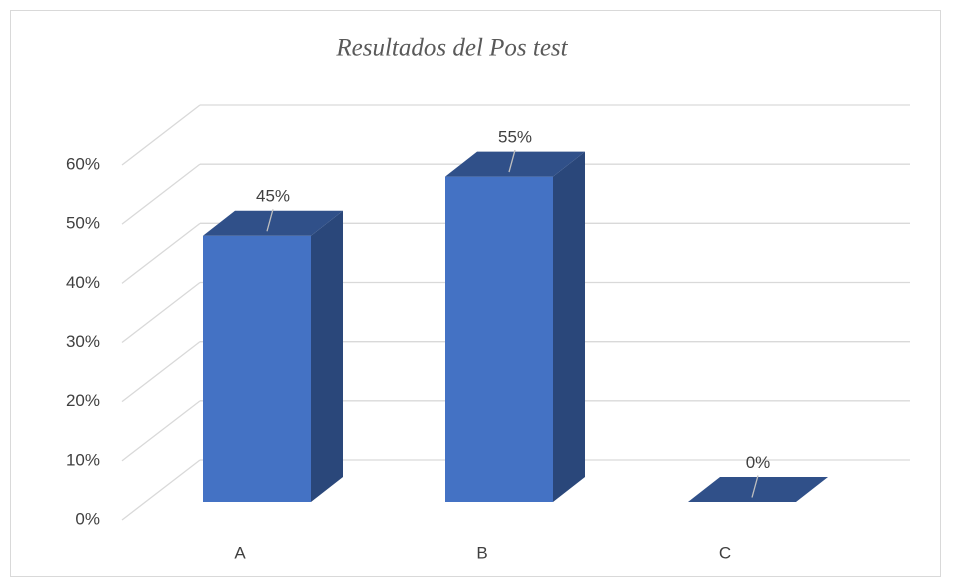 Image resolution: width=959 pixels, height=581 pixels. What do you see at coordinates (83, 282) in the screenshot?
I see `y-tick-label: 40%` at bounding box center [83, 282].